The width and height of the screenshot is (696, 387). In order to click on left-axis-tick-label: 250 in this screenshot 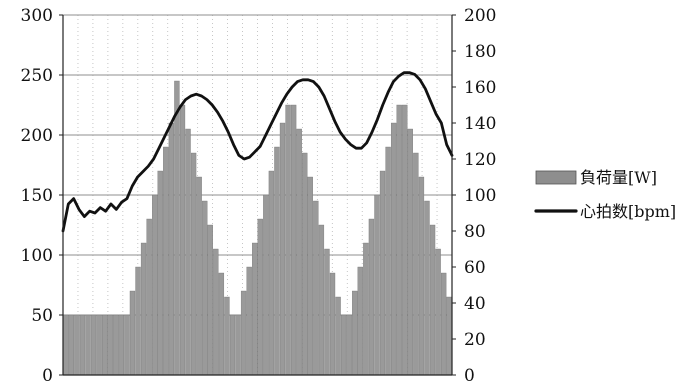, I will do `click(37, 76)`.